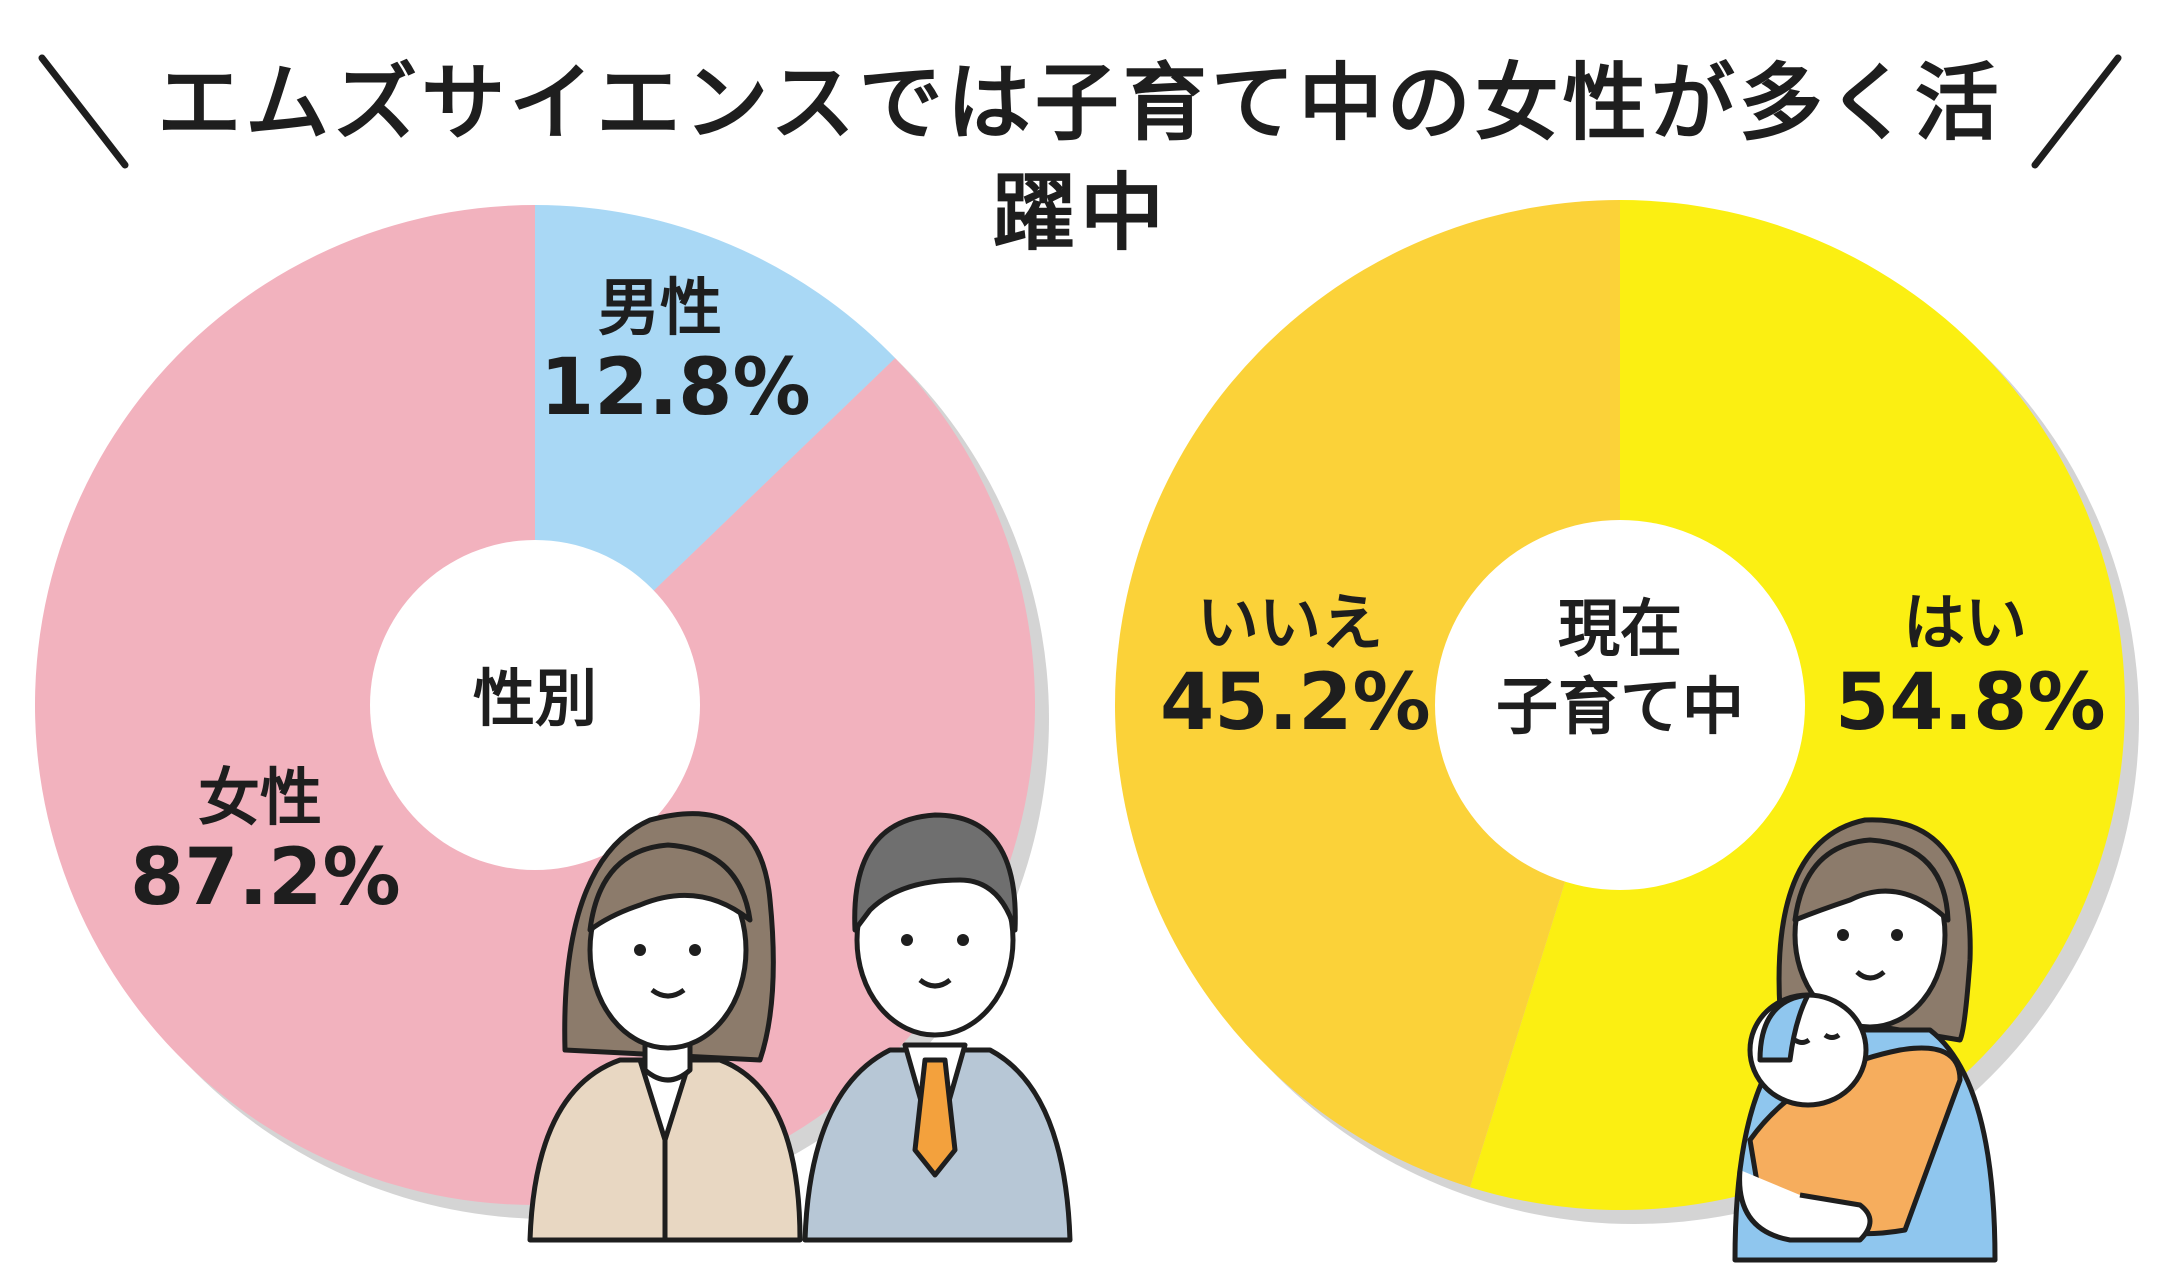  What do you see at coordinates (2076, 111) in the screenshot?
I see `title-right-slash` at bounding box center [2076, 111].